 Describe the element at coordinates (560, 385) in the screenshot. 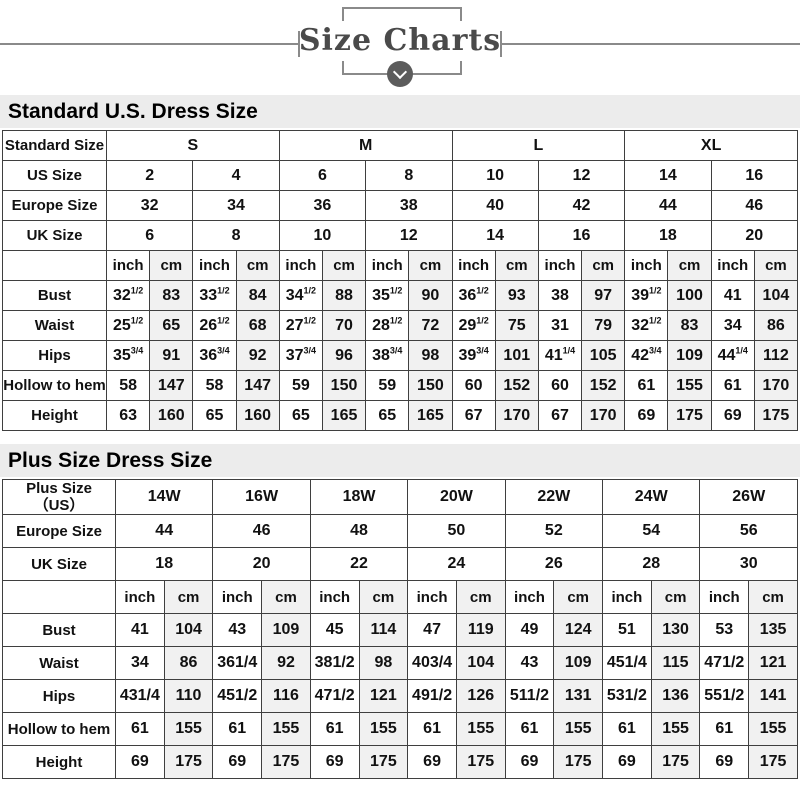

I see `value-cell: 60` at that location.